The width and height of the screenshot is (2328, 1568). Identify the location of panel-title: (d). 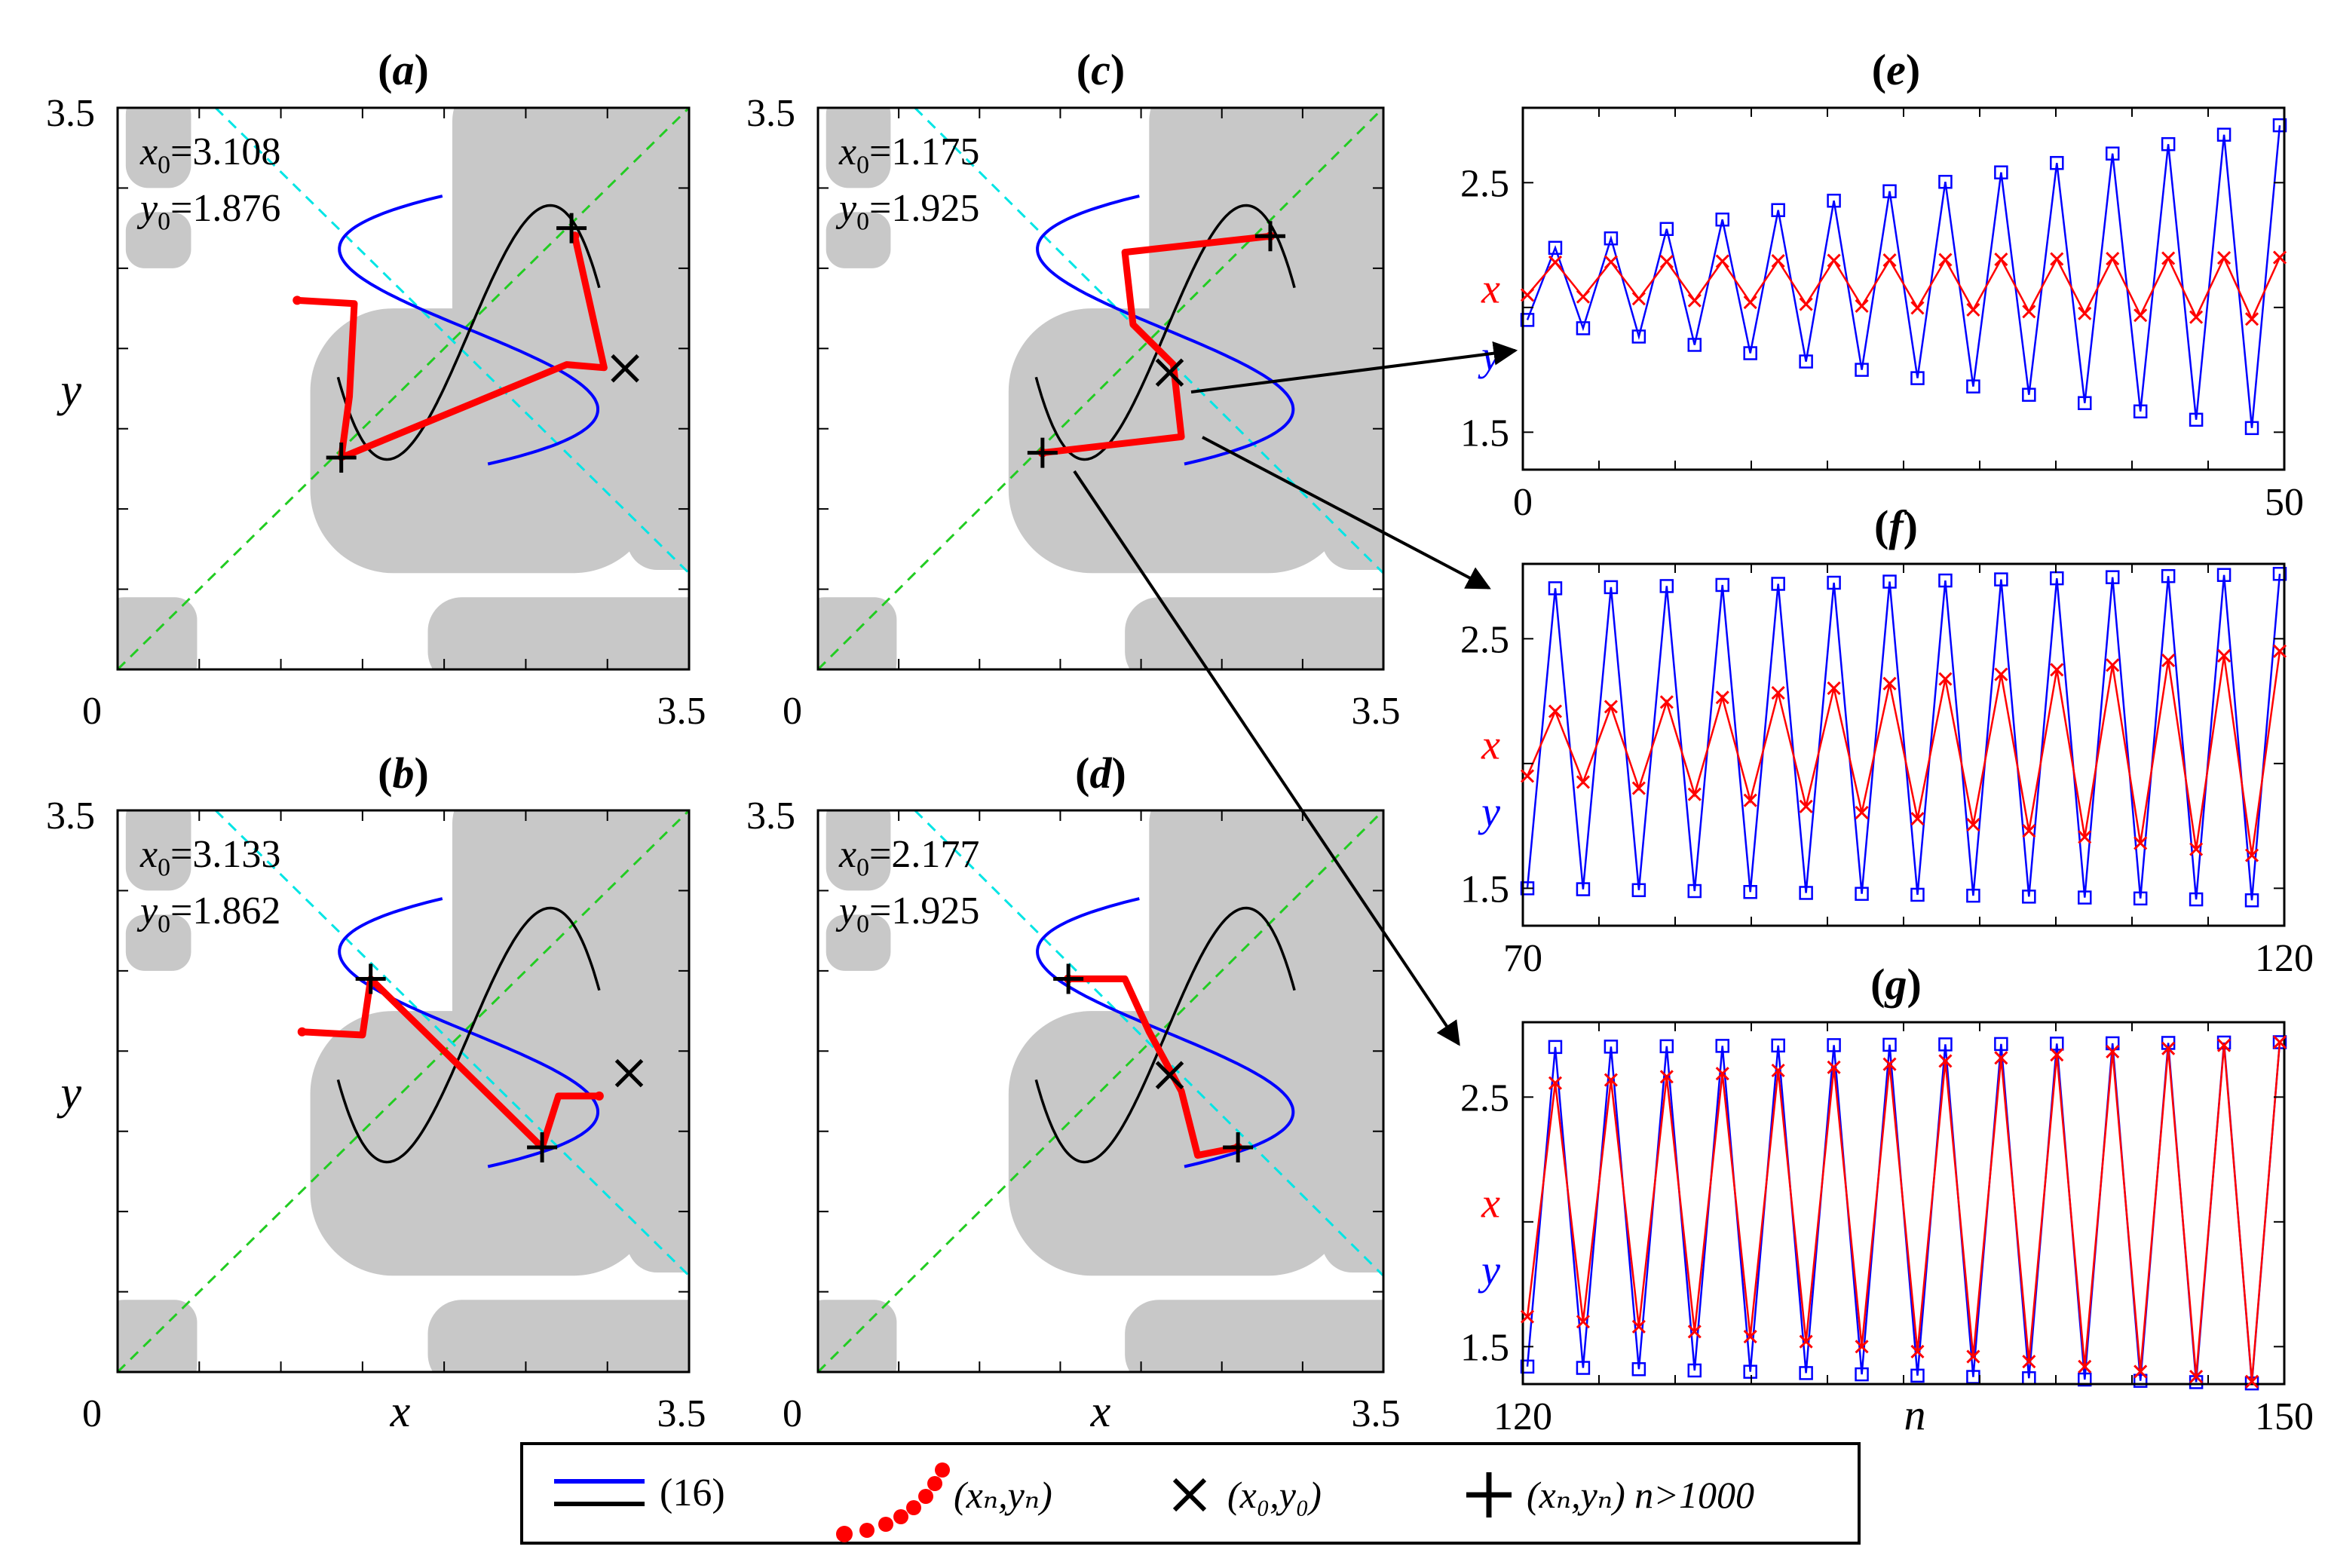
(1100, 773).